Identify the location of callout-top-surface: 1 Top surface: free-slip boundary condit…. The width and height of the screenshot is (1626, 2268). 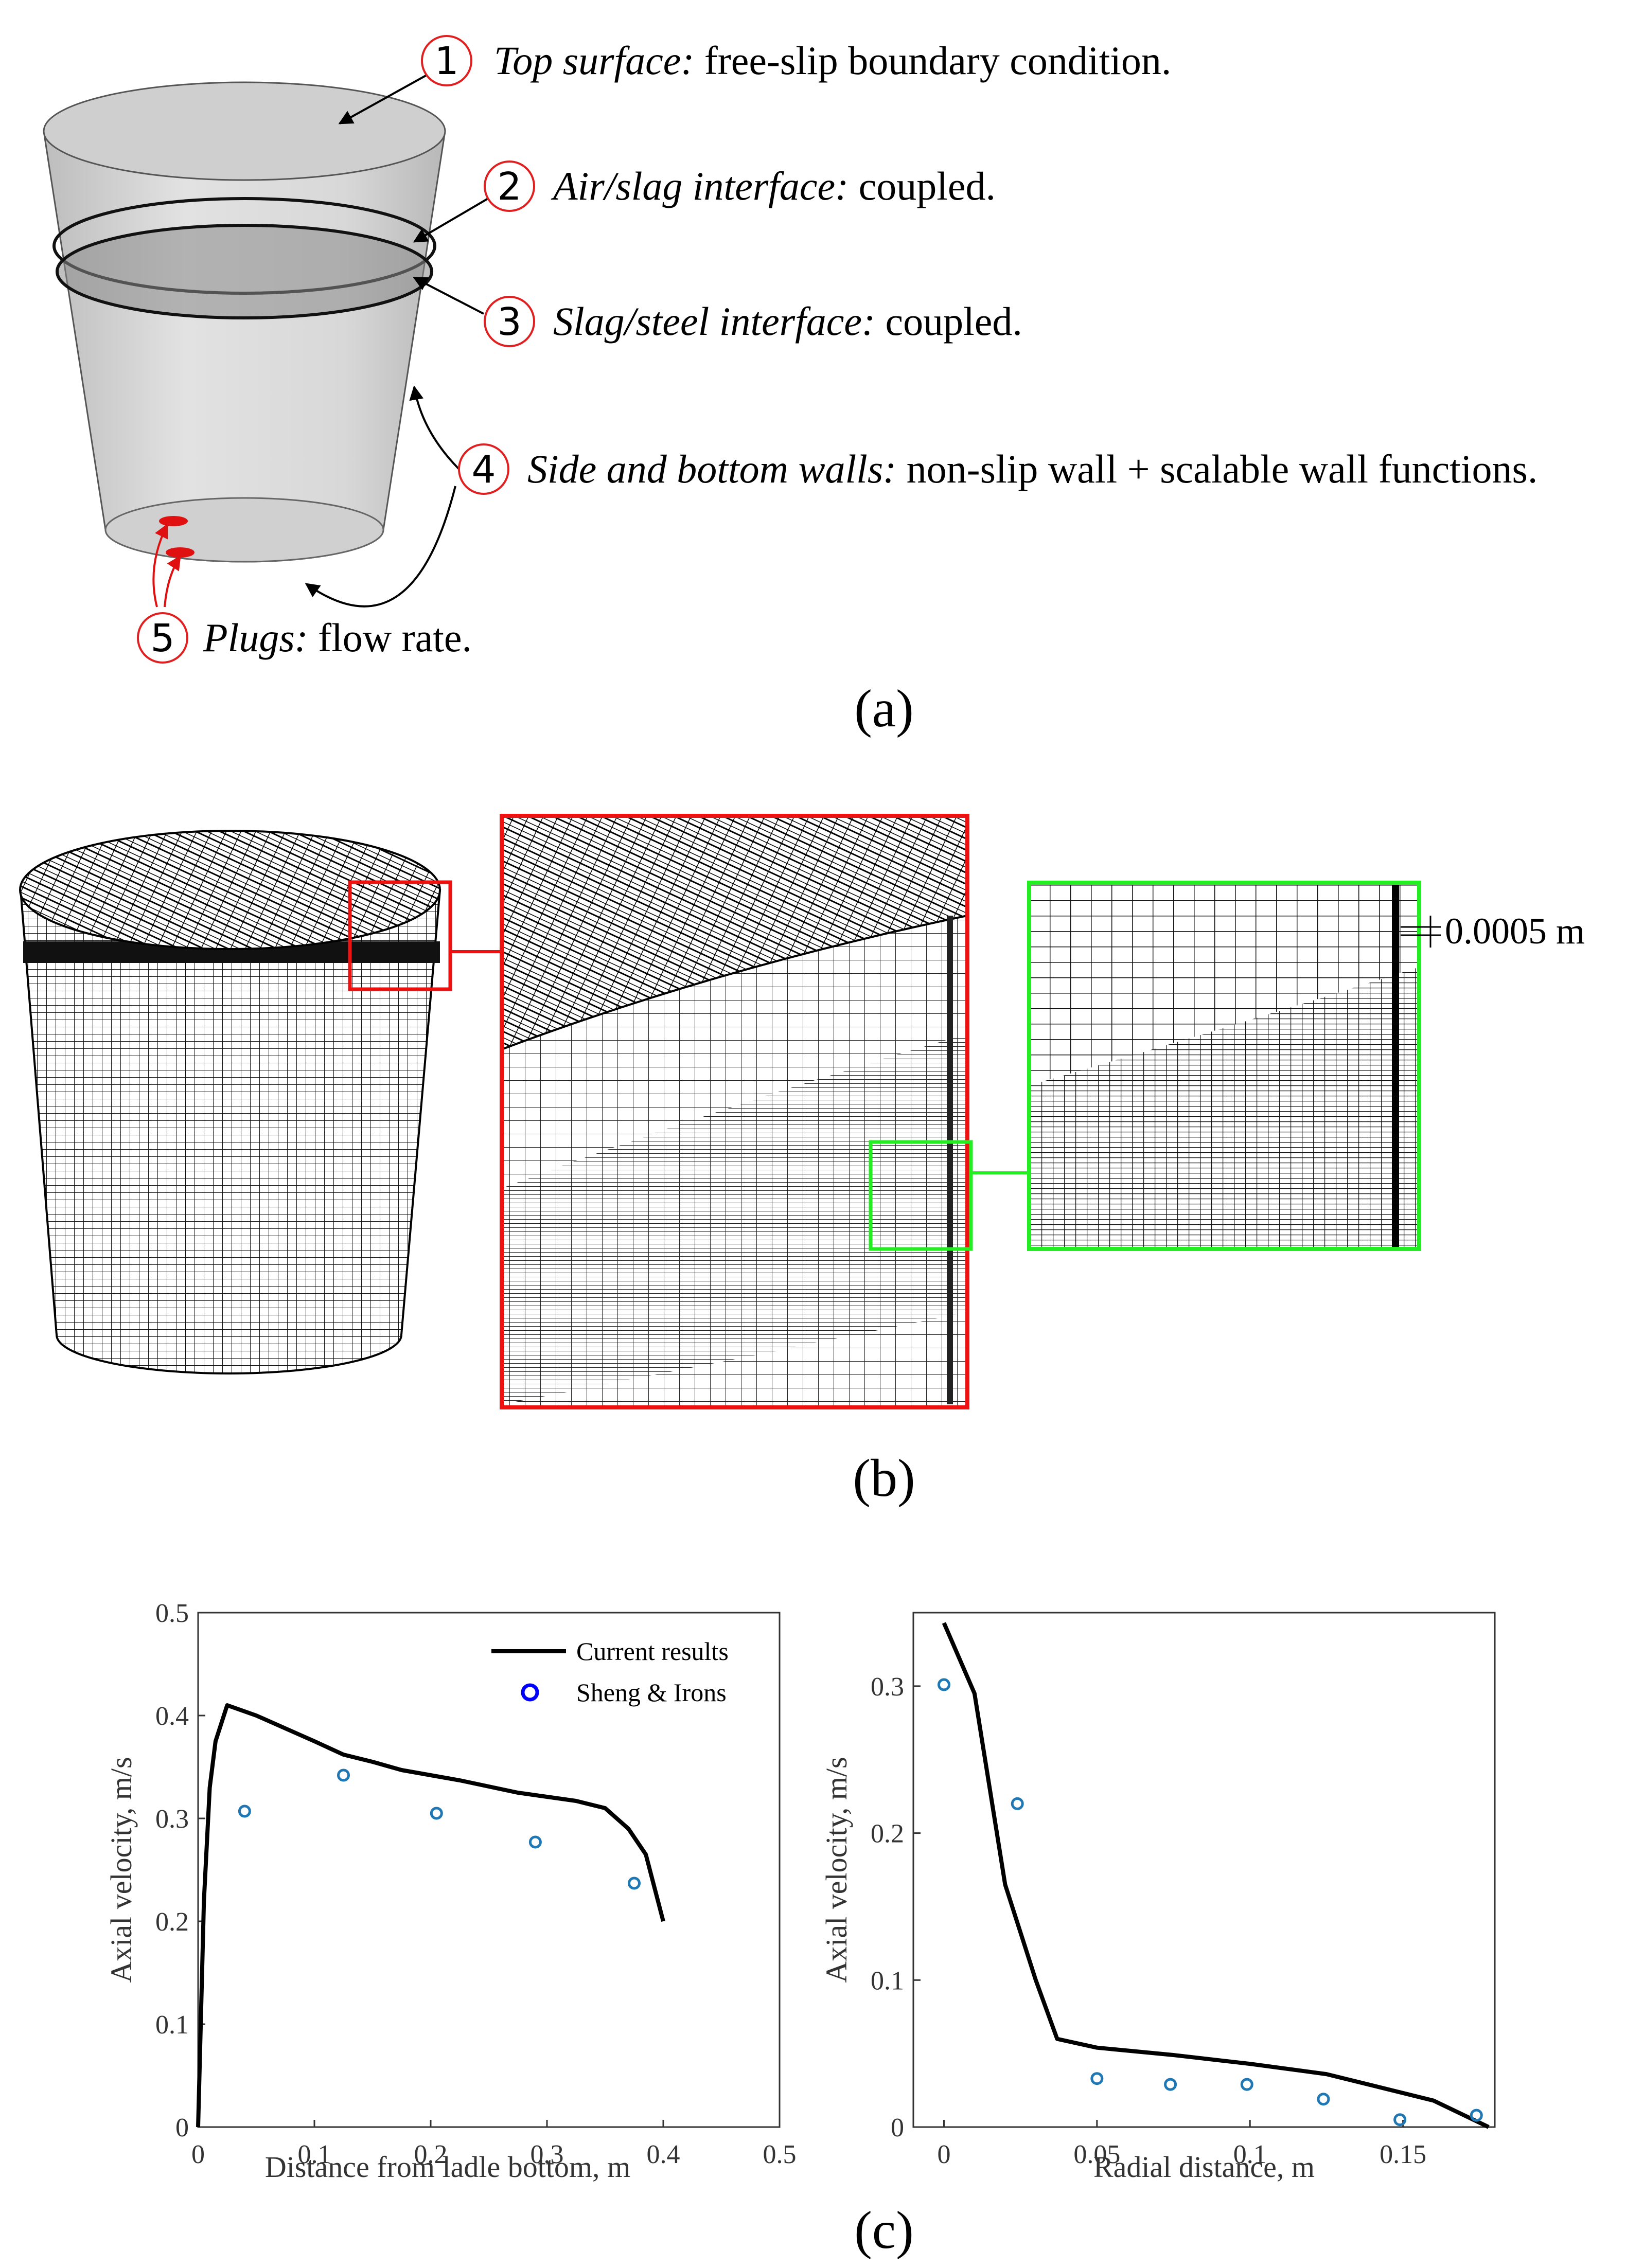
(796, 60).